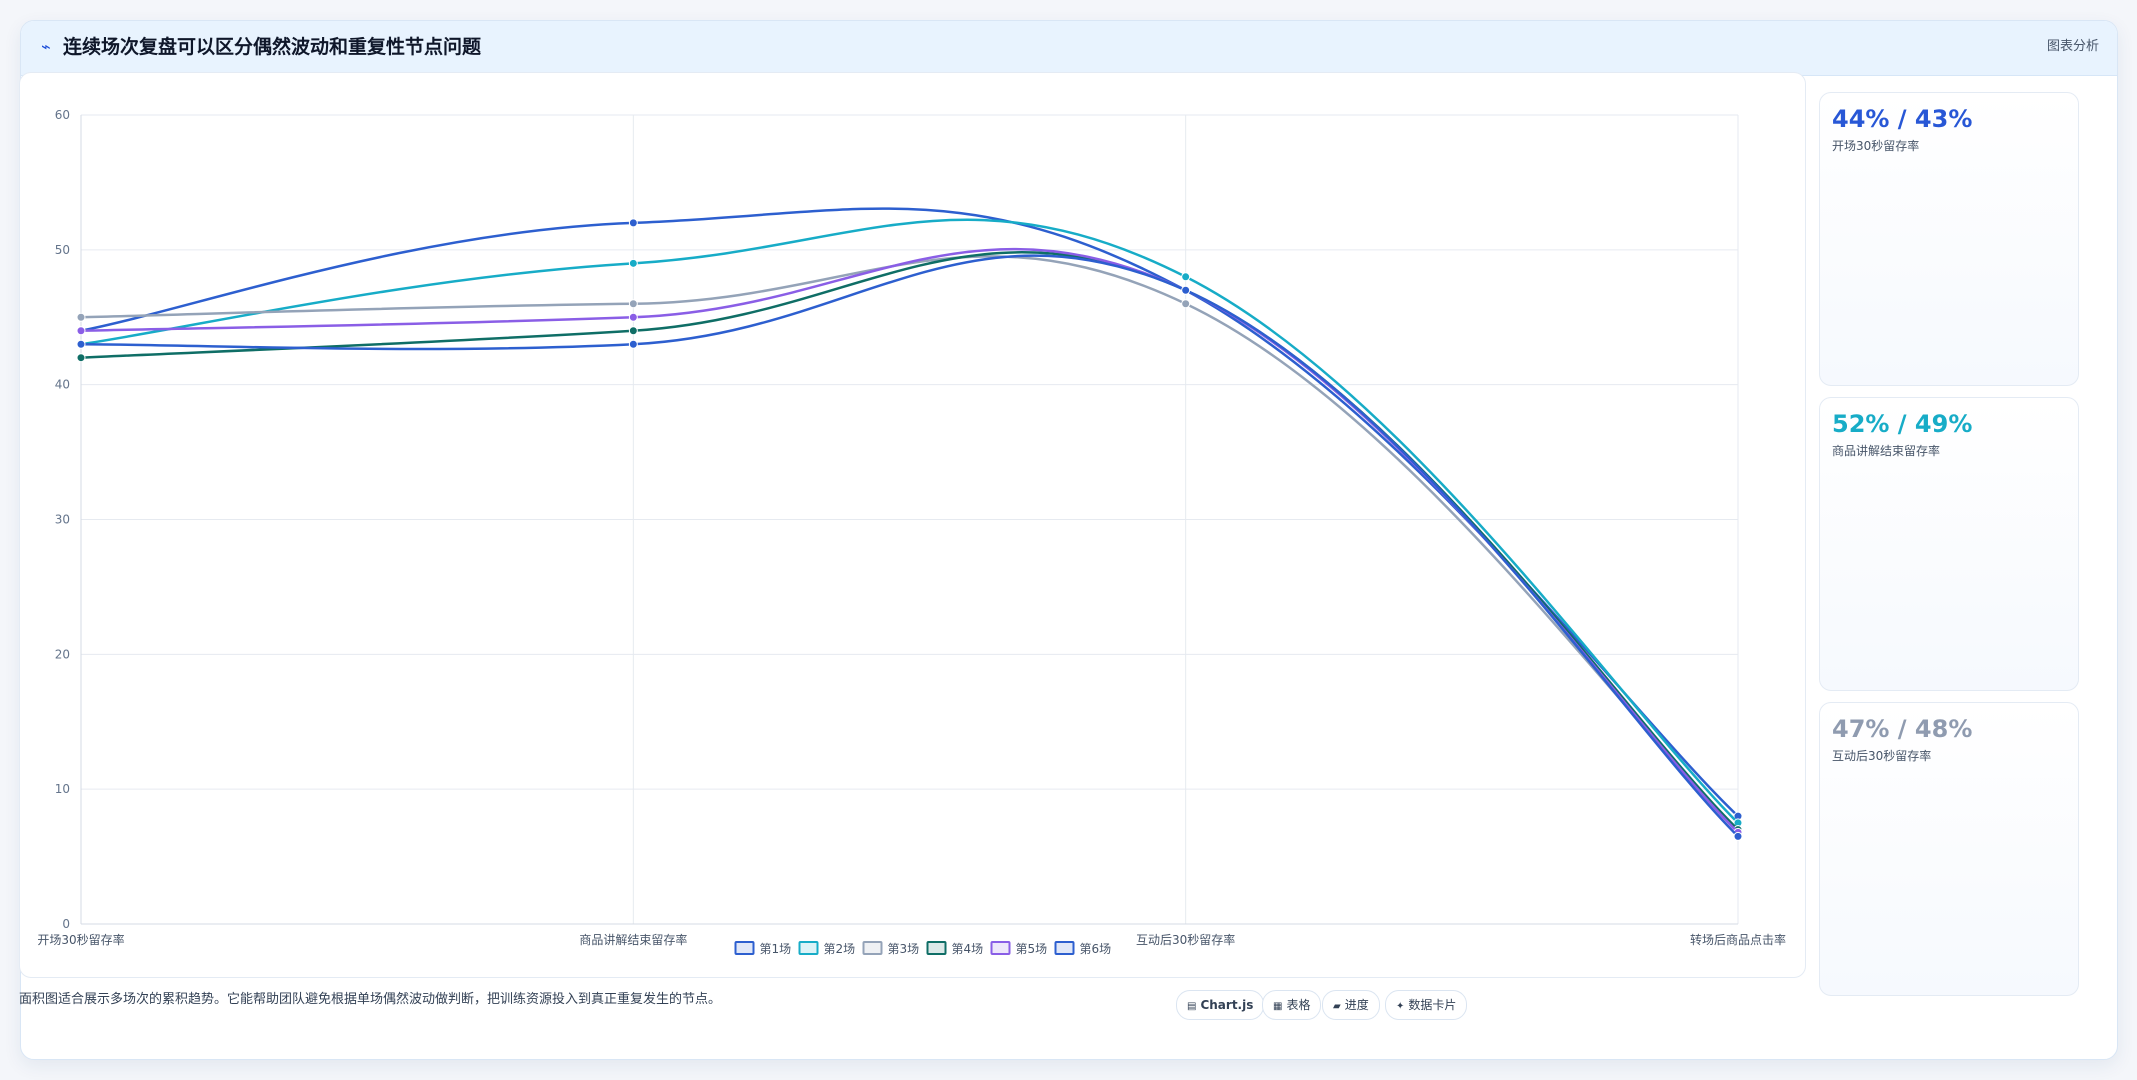  Describe the element at coordinates (2072, 46) in the screenshot. I see `chart-analysis-link: 图表分析` at that location.